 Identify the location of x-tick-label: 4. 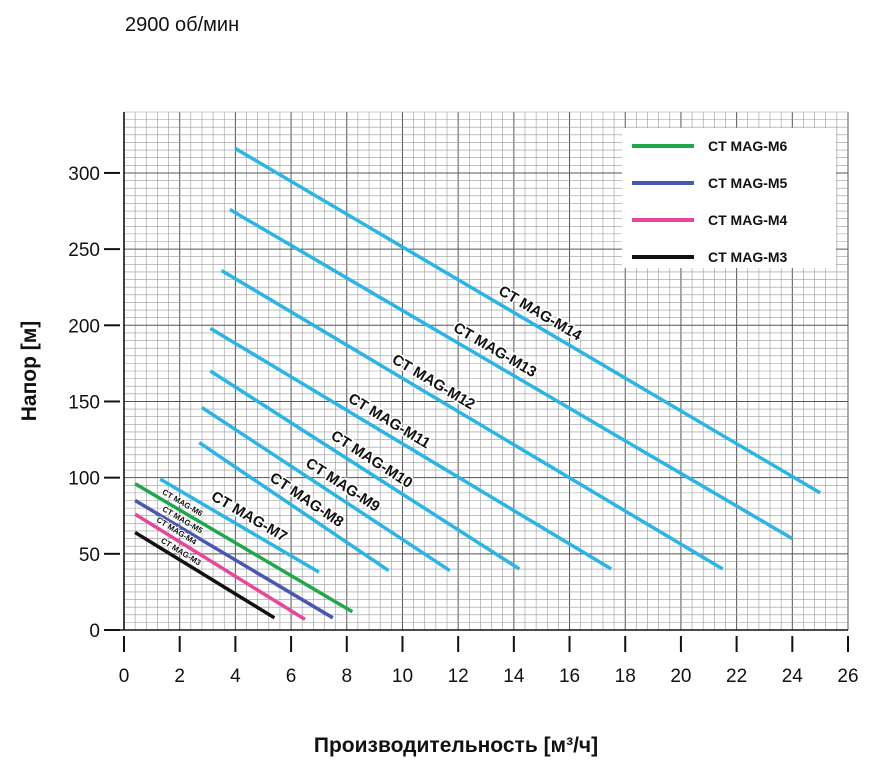
(235, 676).